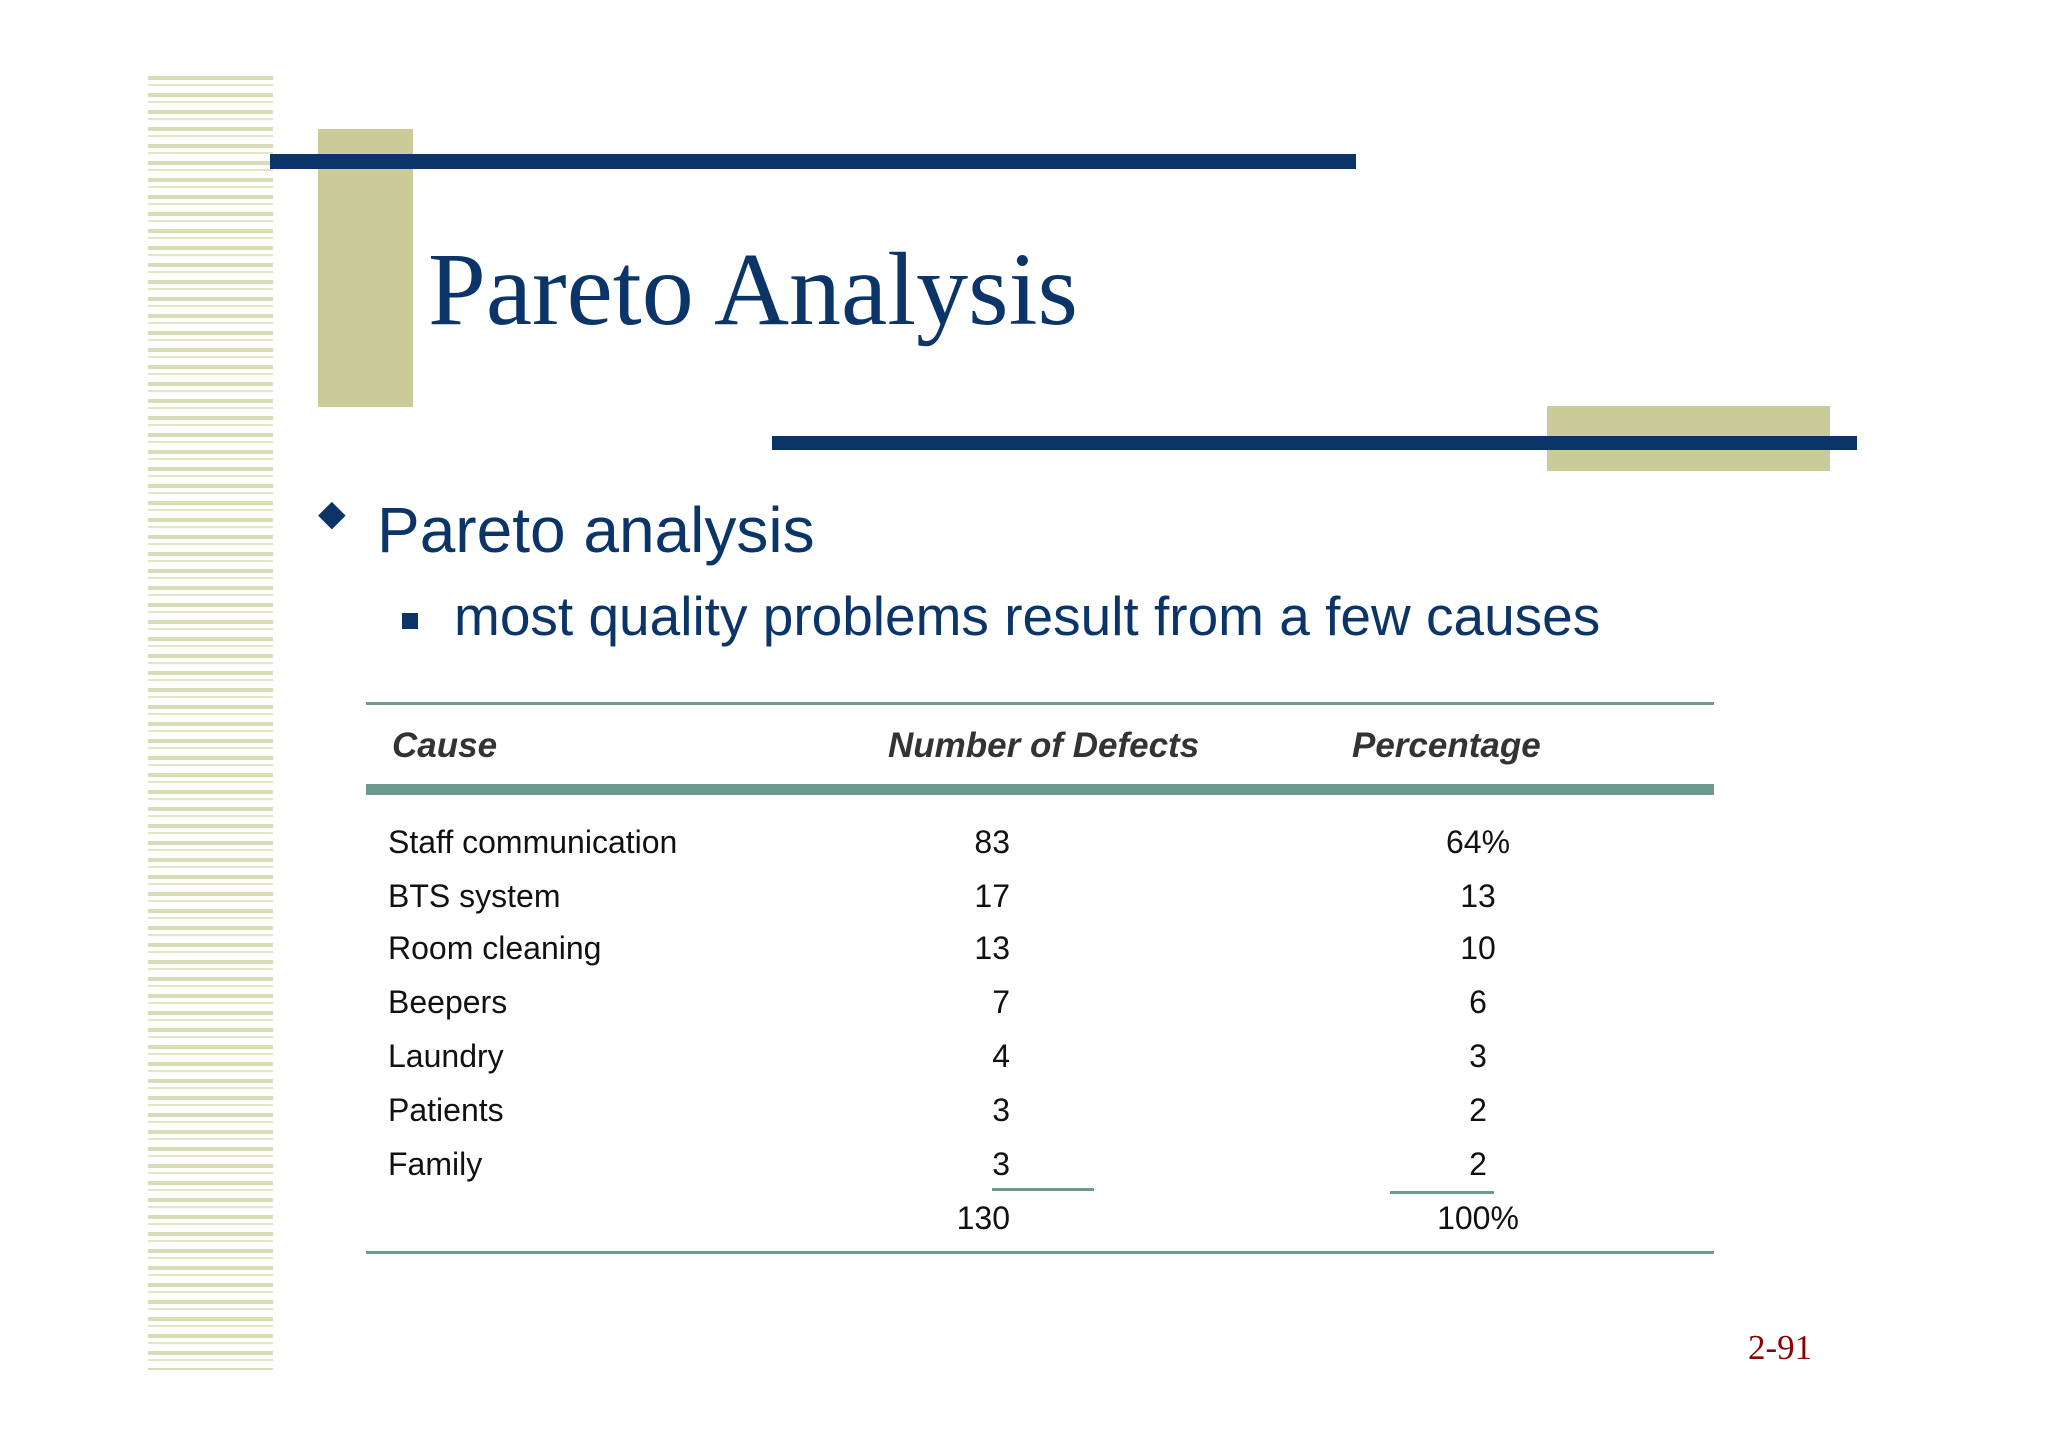 The width and height of the screenshot is (2048, 1447). I want to click on top-rule, so click(813, 161).